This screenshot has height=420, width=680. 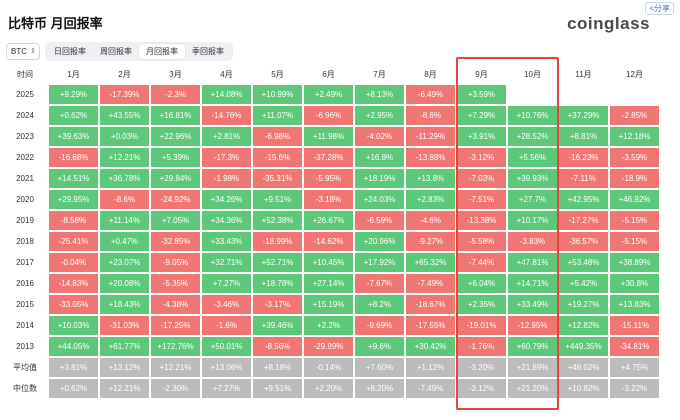 What do you see at coordinates (634, 74) in the screenshot?
I see `column-header: 12月` at bounding box center [634, 74].